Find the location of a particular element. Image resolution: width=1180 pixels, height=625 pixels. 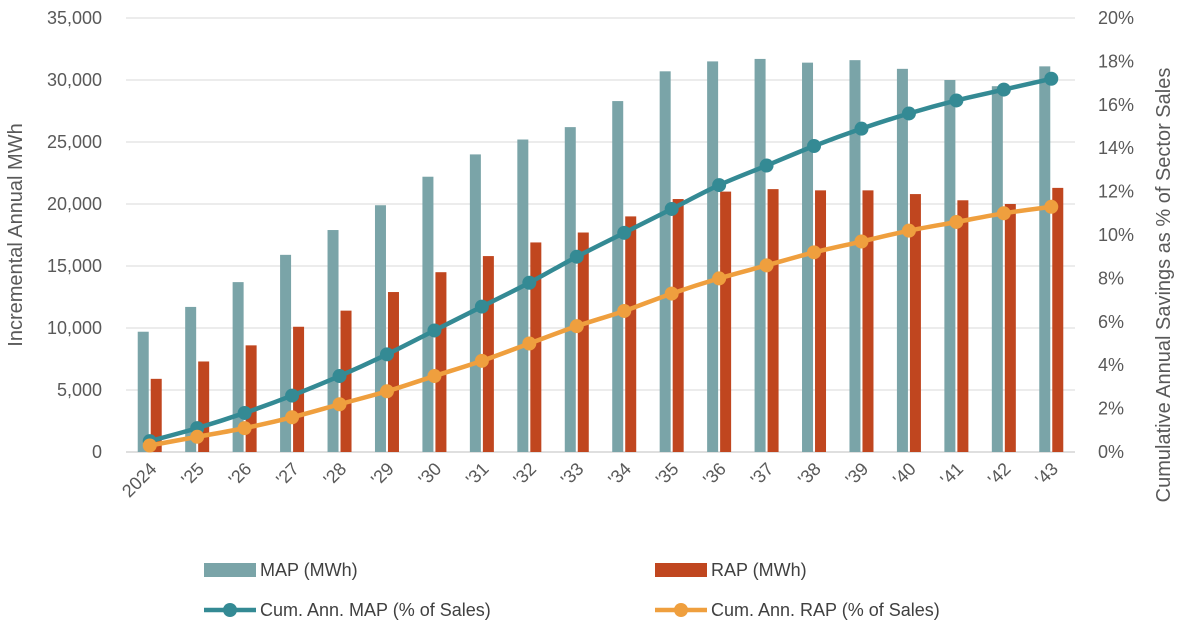

x-tick-label: '28 is located at coordinates (335, 474).